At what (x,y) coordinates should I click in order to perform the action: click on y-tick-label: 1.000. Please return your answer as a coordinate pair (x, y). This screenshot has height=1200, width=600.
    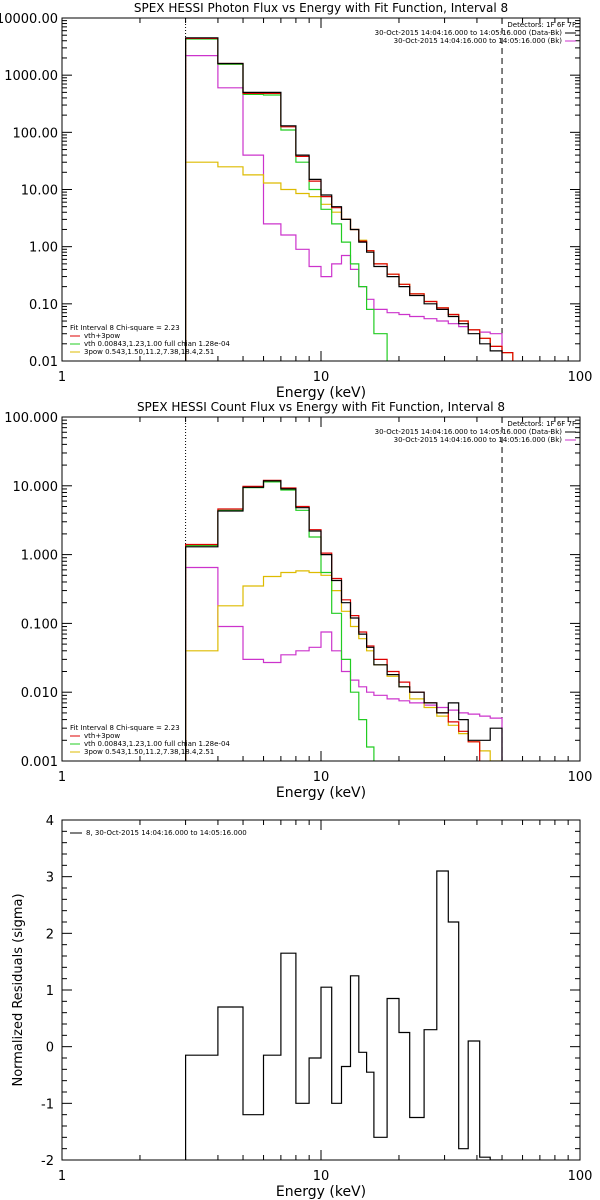
    Looking at the image, I should click on (39, 556).